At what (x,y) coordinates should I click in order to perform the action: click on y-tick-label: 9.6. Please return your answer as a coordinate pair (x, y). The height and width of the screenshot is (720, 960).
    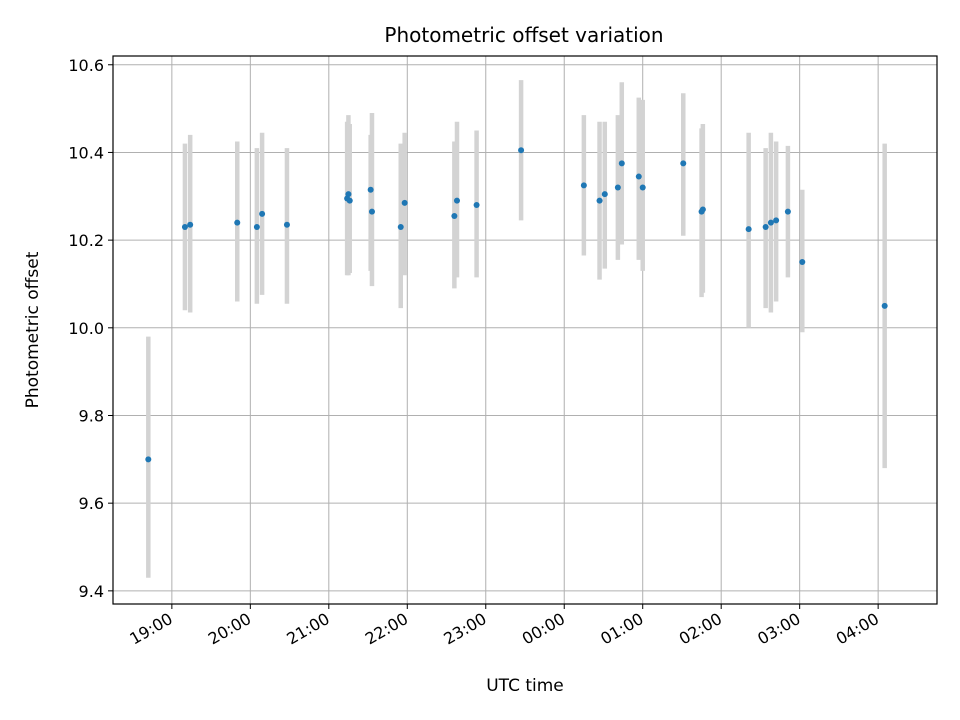
    Looking at the image, I should click on (91, 503).